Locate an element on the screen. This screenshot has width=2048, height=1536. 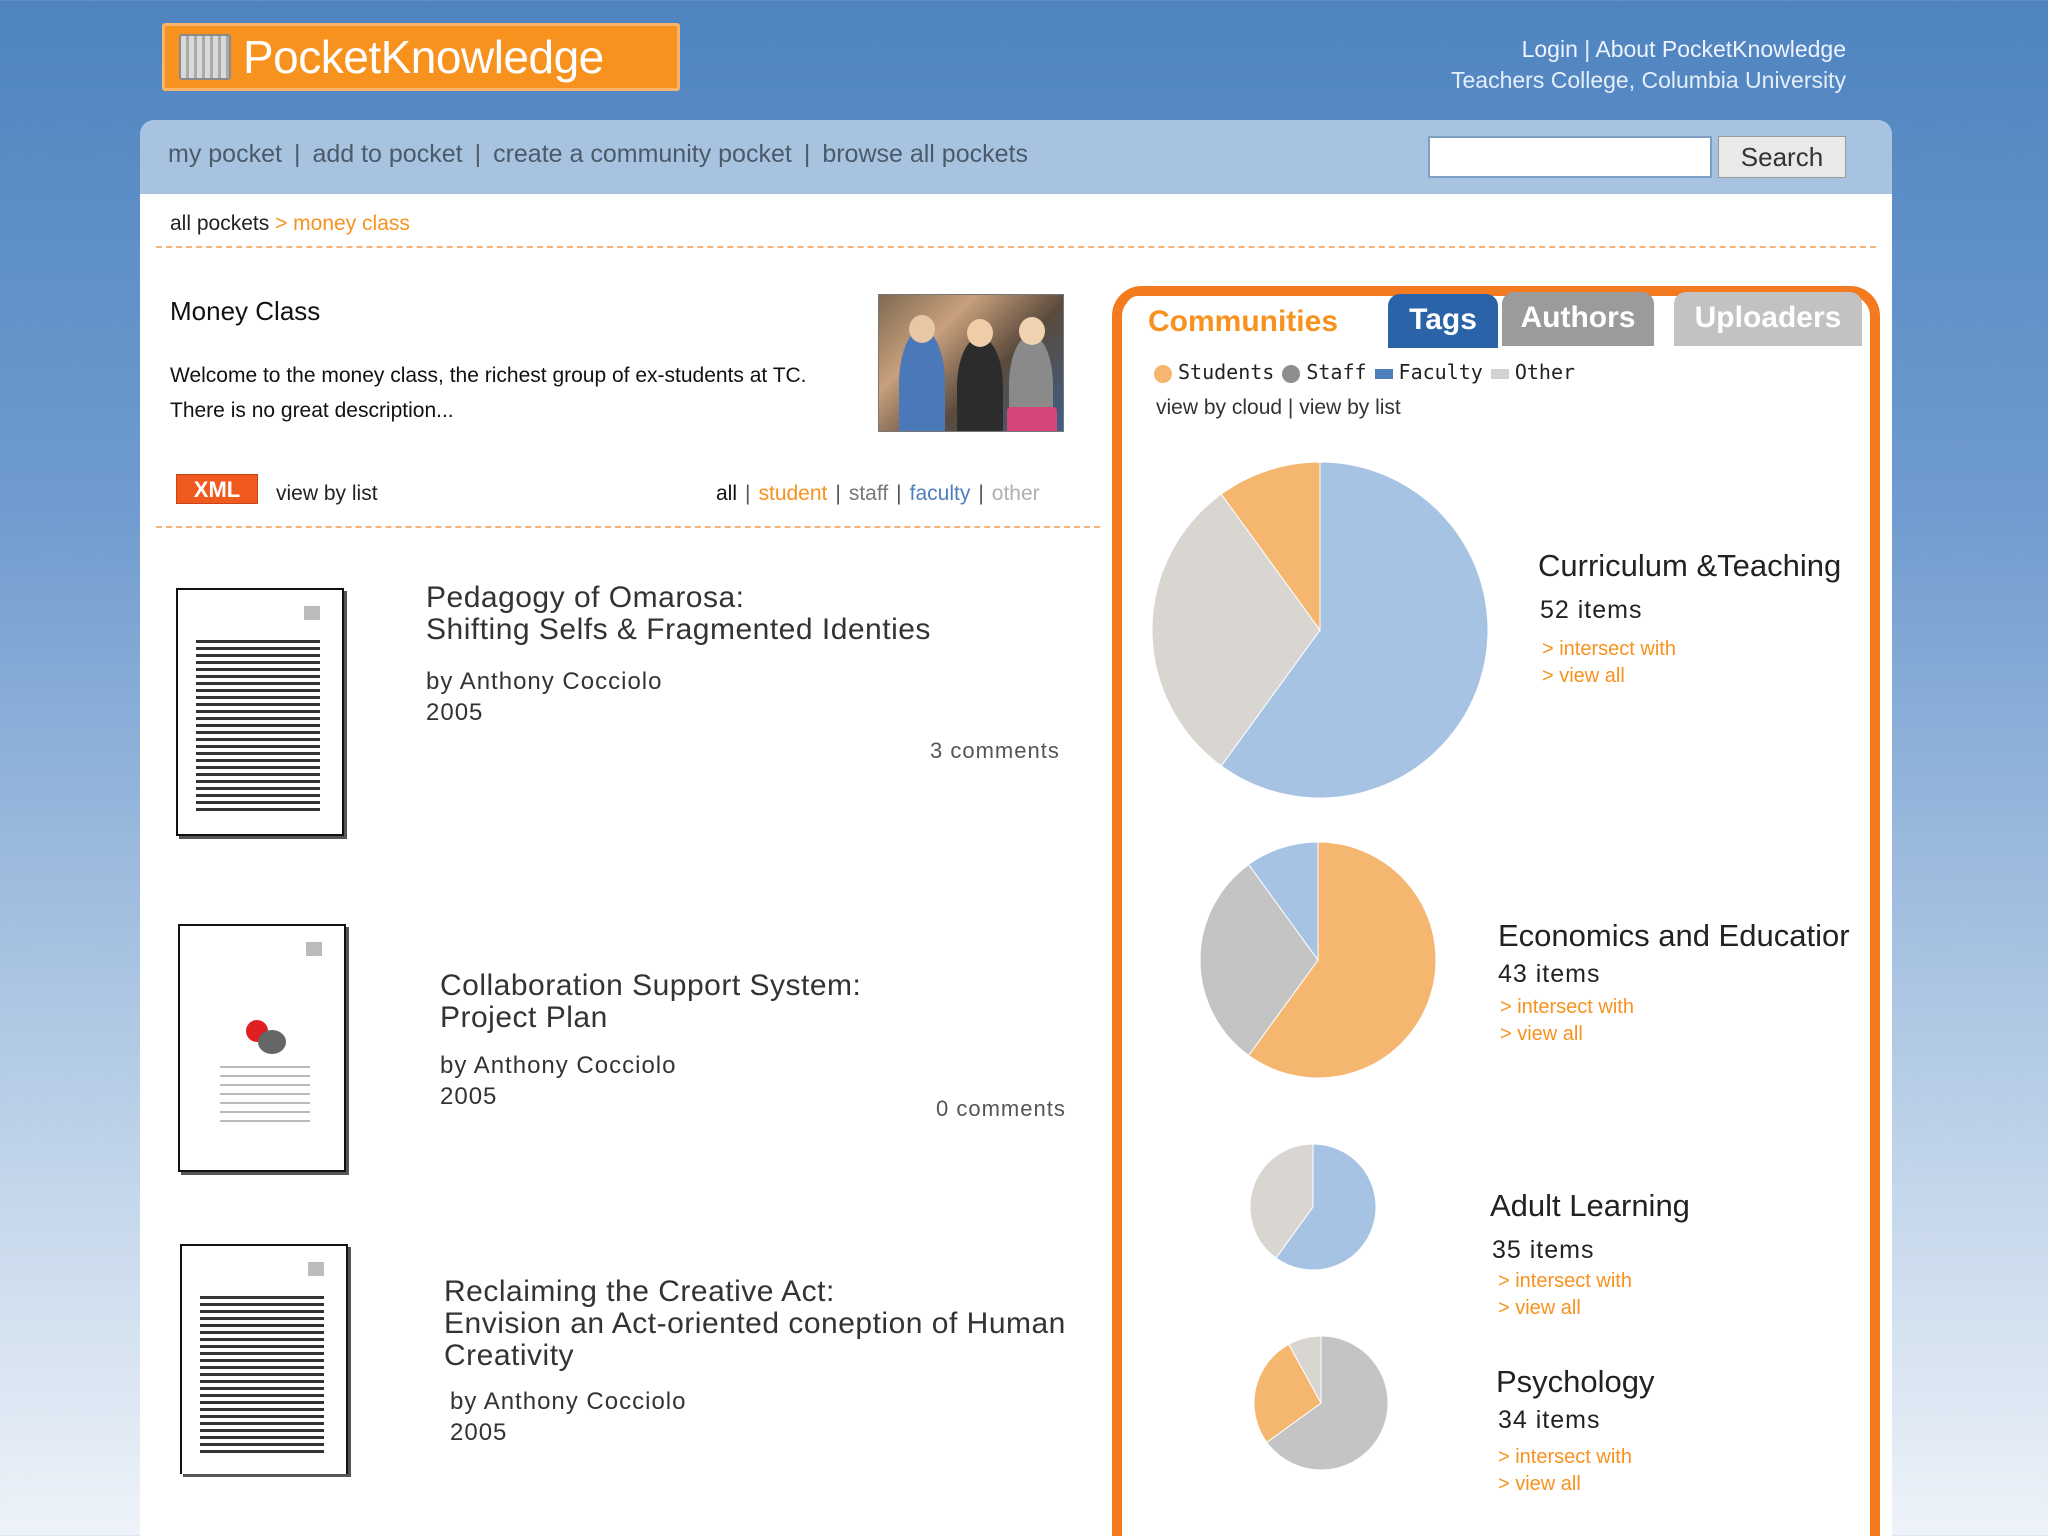
tab-uploaders: Uploaders is located at coordinates (1768, 319).